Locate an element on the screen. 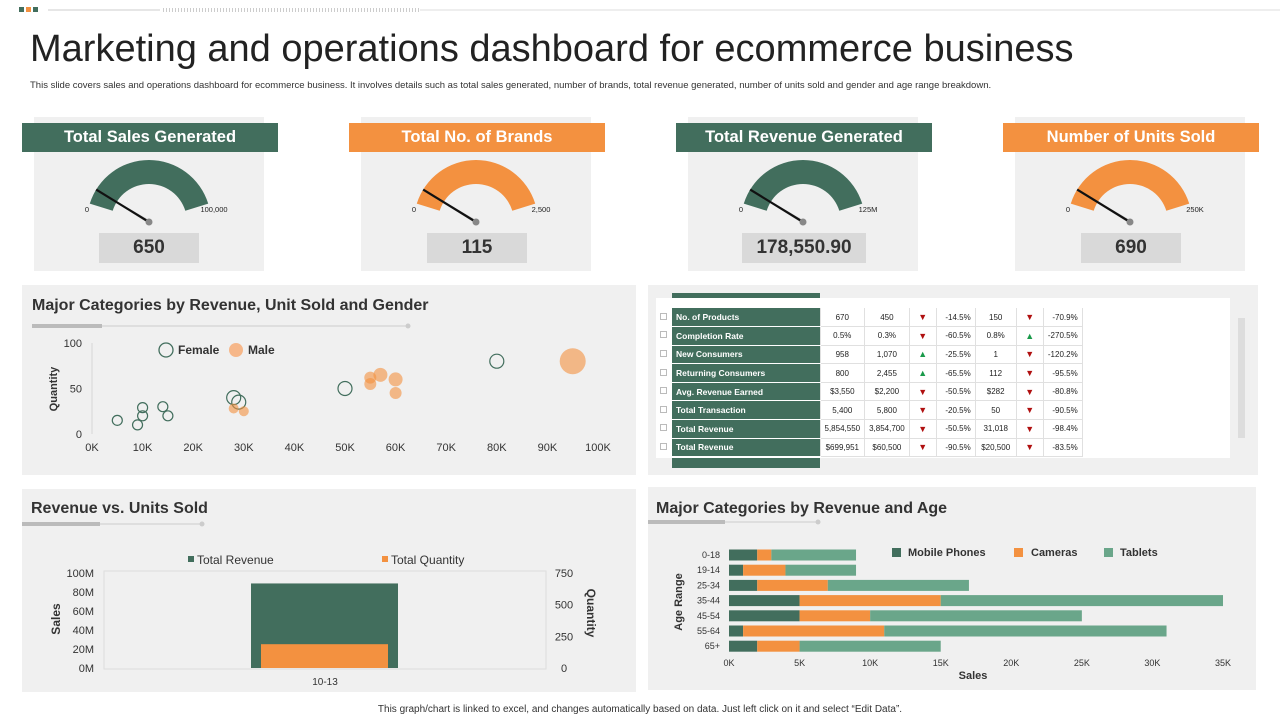 The image size is (1280, 720). row-label: Completion Rate is located at coordinates (746, 336).